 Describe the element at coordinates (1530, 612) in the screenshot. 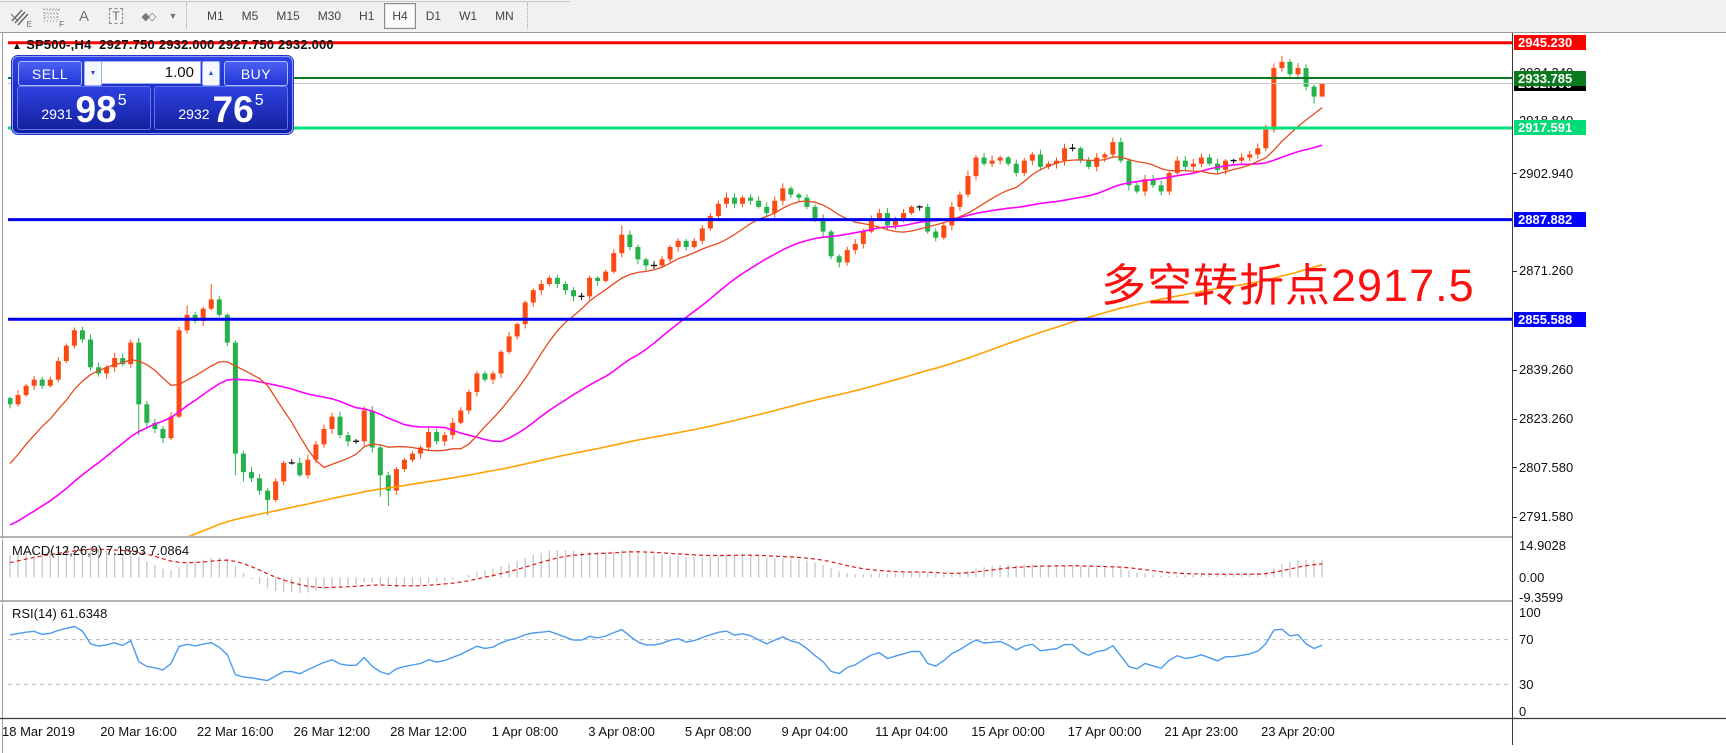

I see `rsi-scale-tick: 100` at that location.